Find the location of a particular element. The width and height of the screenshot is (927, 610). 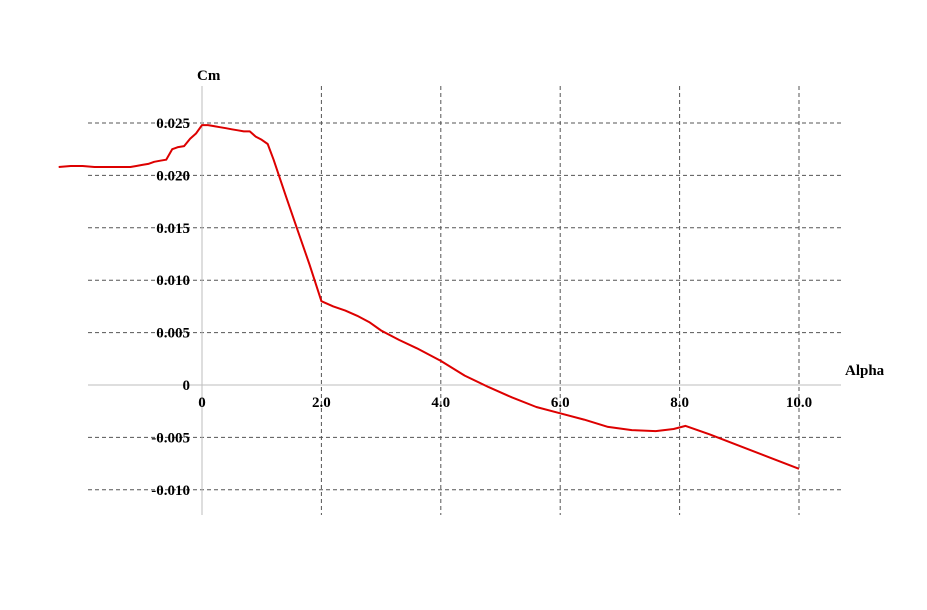

y-tick-label: 0.010 is located at coordinates (173, 281).